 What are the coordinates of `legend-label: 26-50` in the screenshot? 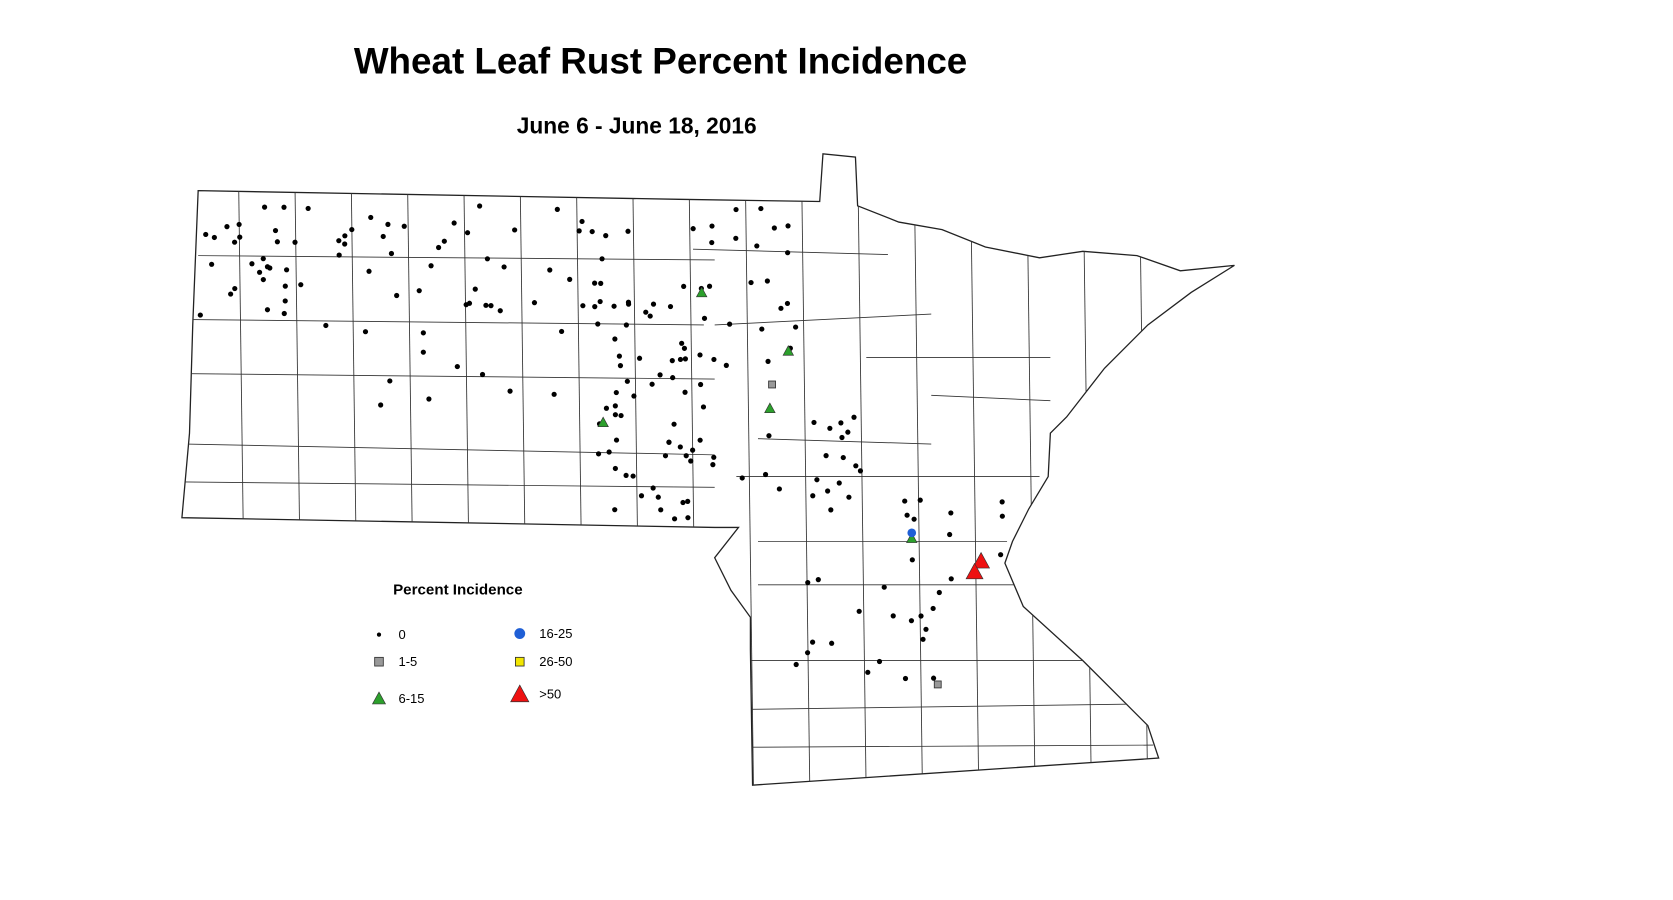 It's located at (555, 661).